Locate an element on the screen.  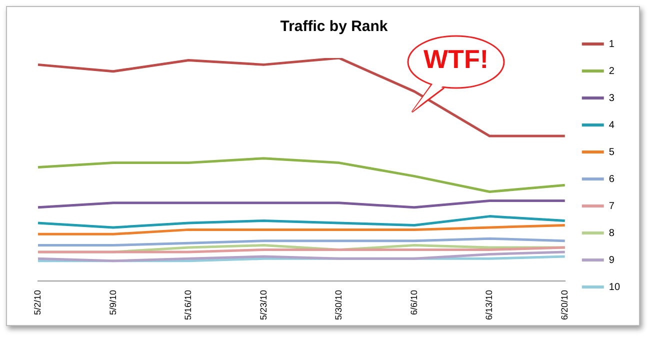
x-tick-label: 6/6/10 is located at coordinates (413, 303).